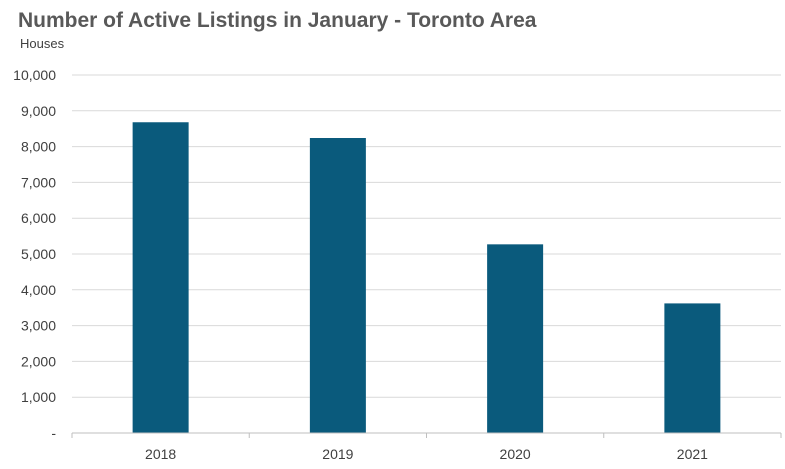  I want to click on x-tick-label: 2019, so click(337, 454).